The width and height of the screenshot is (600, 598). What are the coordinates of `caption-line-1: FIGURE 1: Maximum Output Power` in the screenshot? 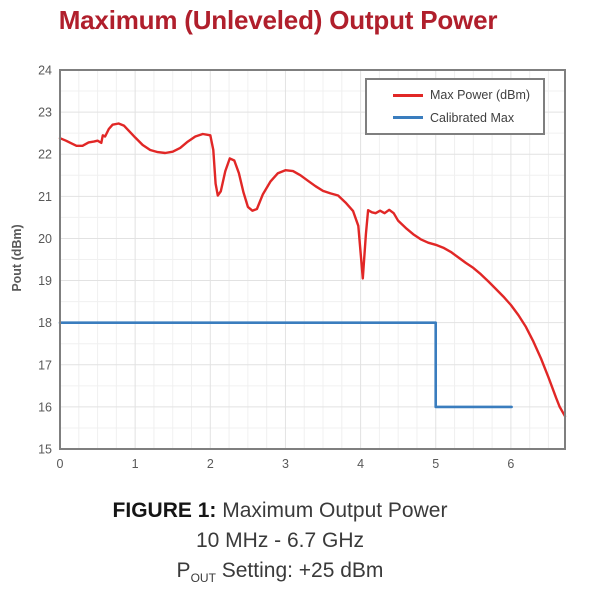 It's located at (280, 511).